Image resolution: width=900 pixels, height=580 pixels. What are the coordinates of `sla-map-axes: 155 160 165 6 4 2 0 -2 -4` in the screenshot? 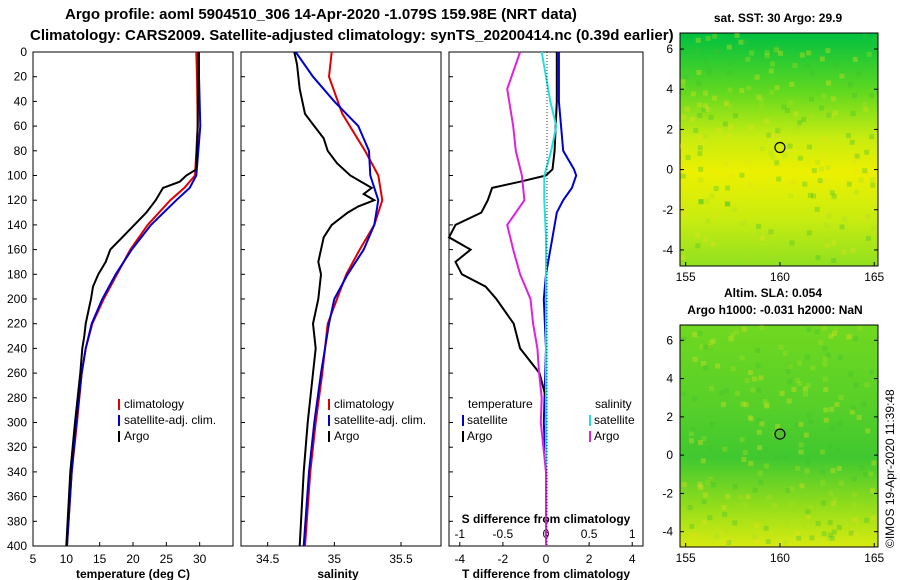 It's located at (773, 449).